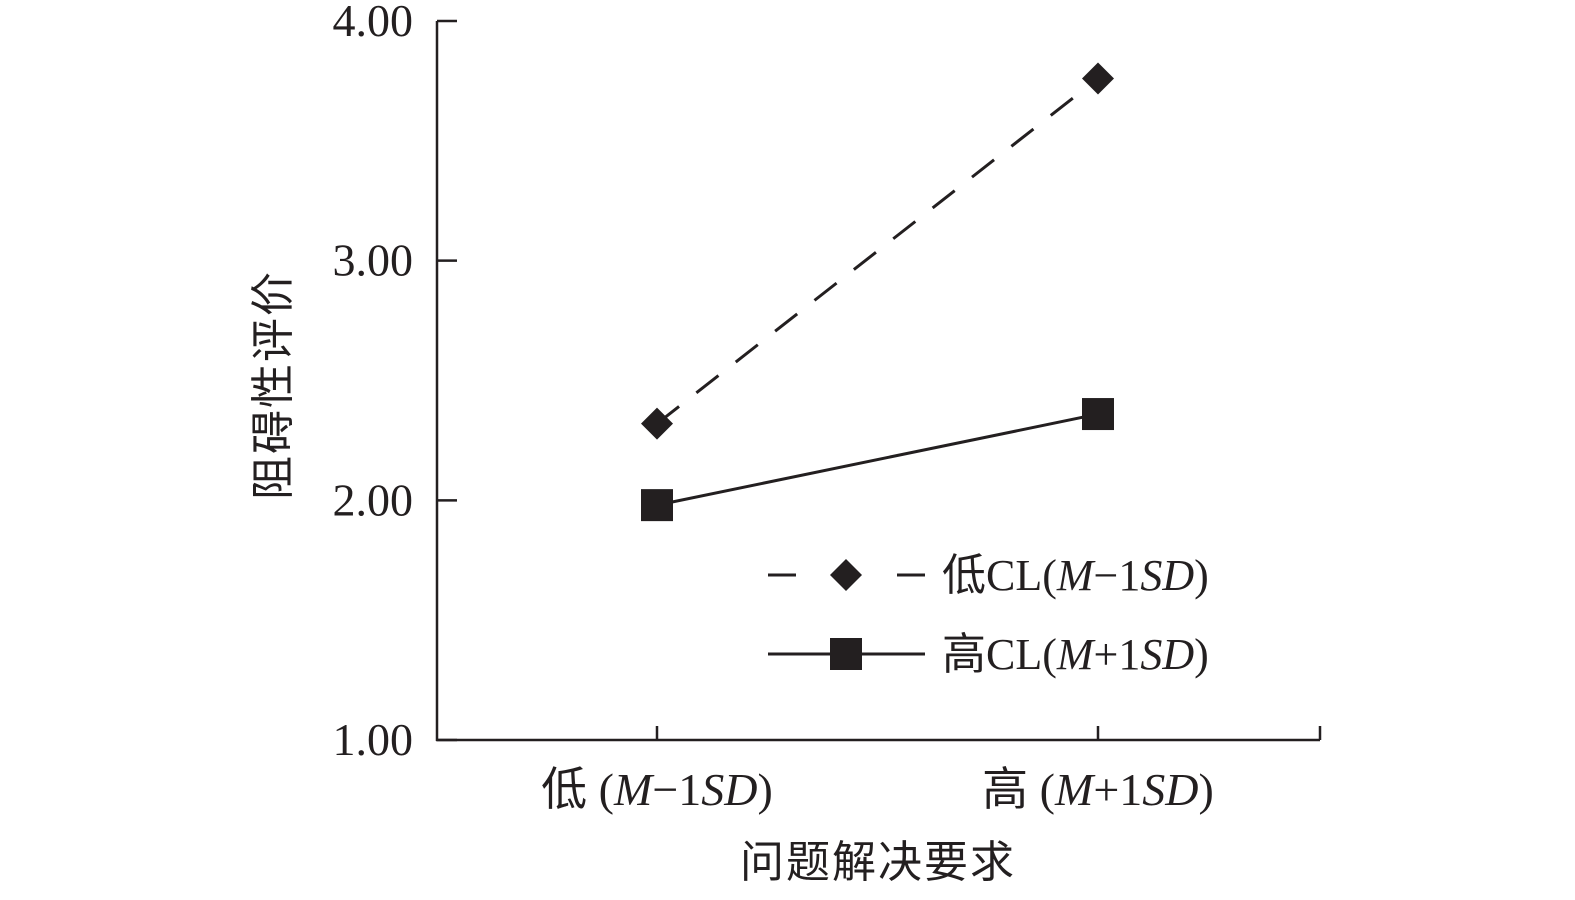  I want to click on x-tick-label: 高 (M+1SD), so click(1098, 789).